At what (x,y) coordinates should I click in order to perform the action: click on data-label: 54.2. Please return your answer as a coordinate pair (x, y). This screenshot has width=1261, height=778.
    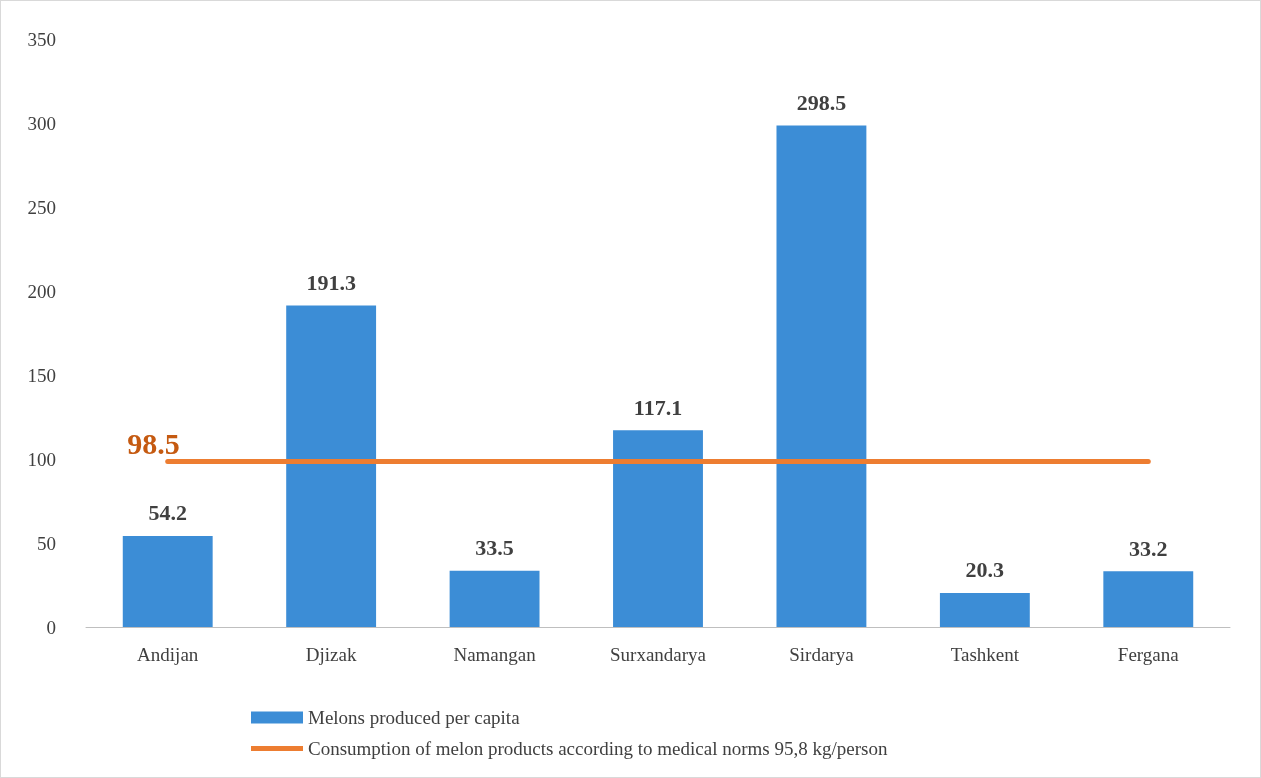
    Looking at the image, I should click on (167, 513).